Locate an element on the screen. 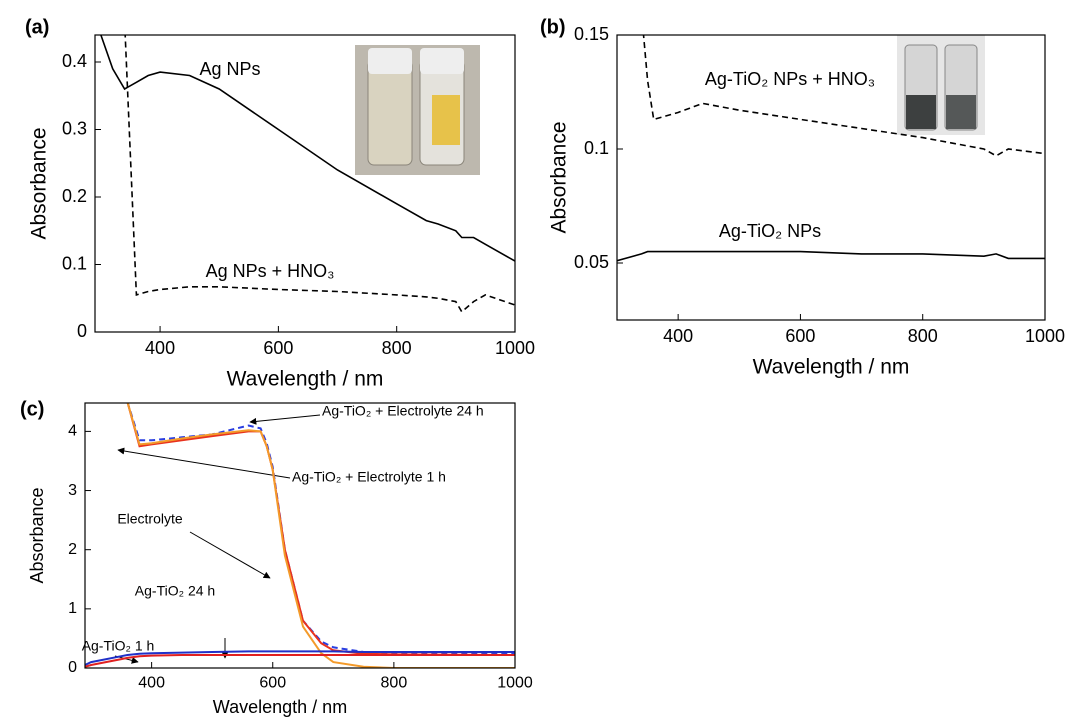 The image size is (1075, 720). series-label: Ag-TiO₂ + Electrolyte 1 h is located at coordinates (369, 477).